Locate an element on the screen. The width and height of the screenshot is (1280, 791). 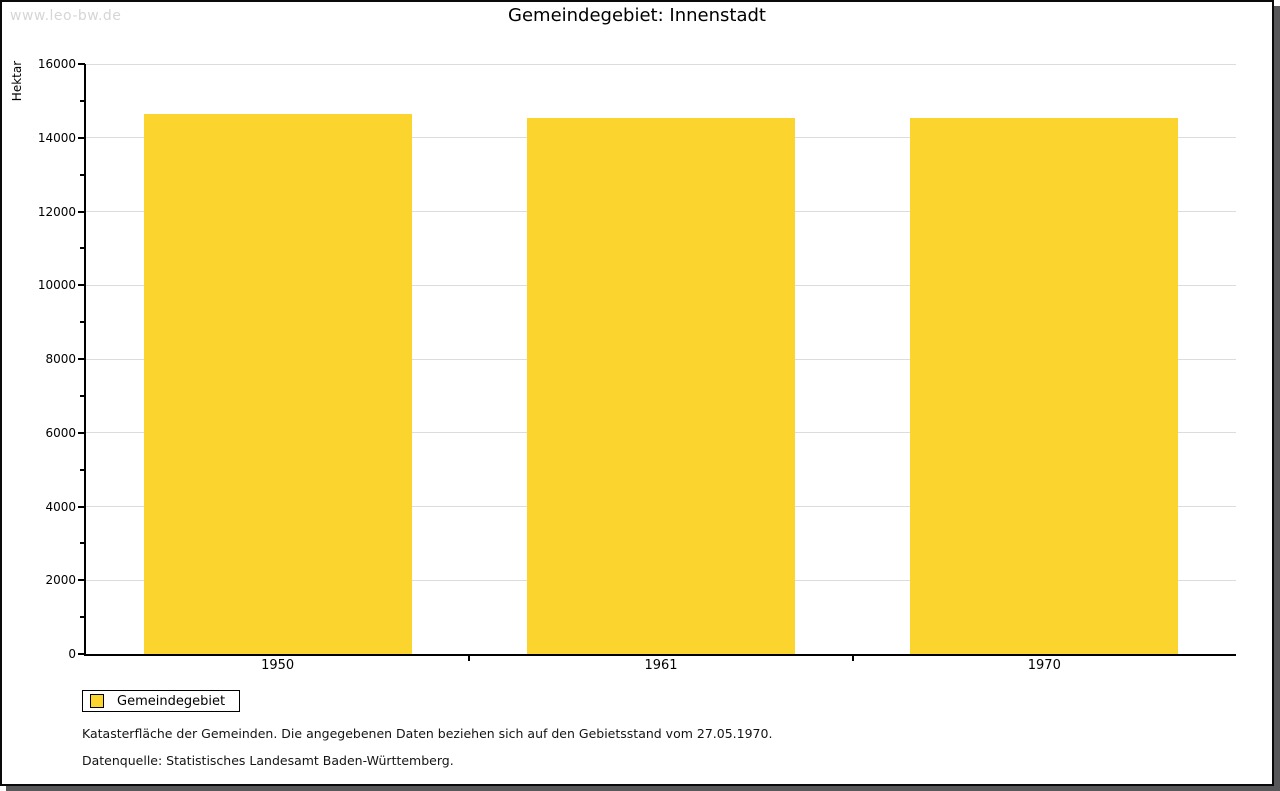
gridline is located at coordinates (661, 64).